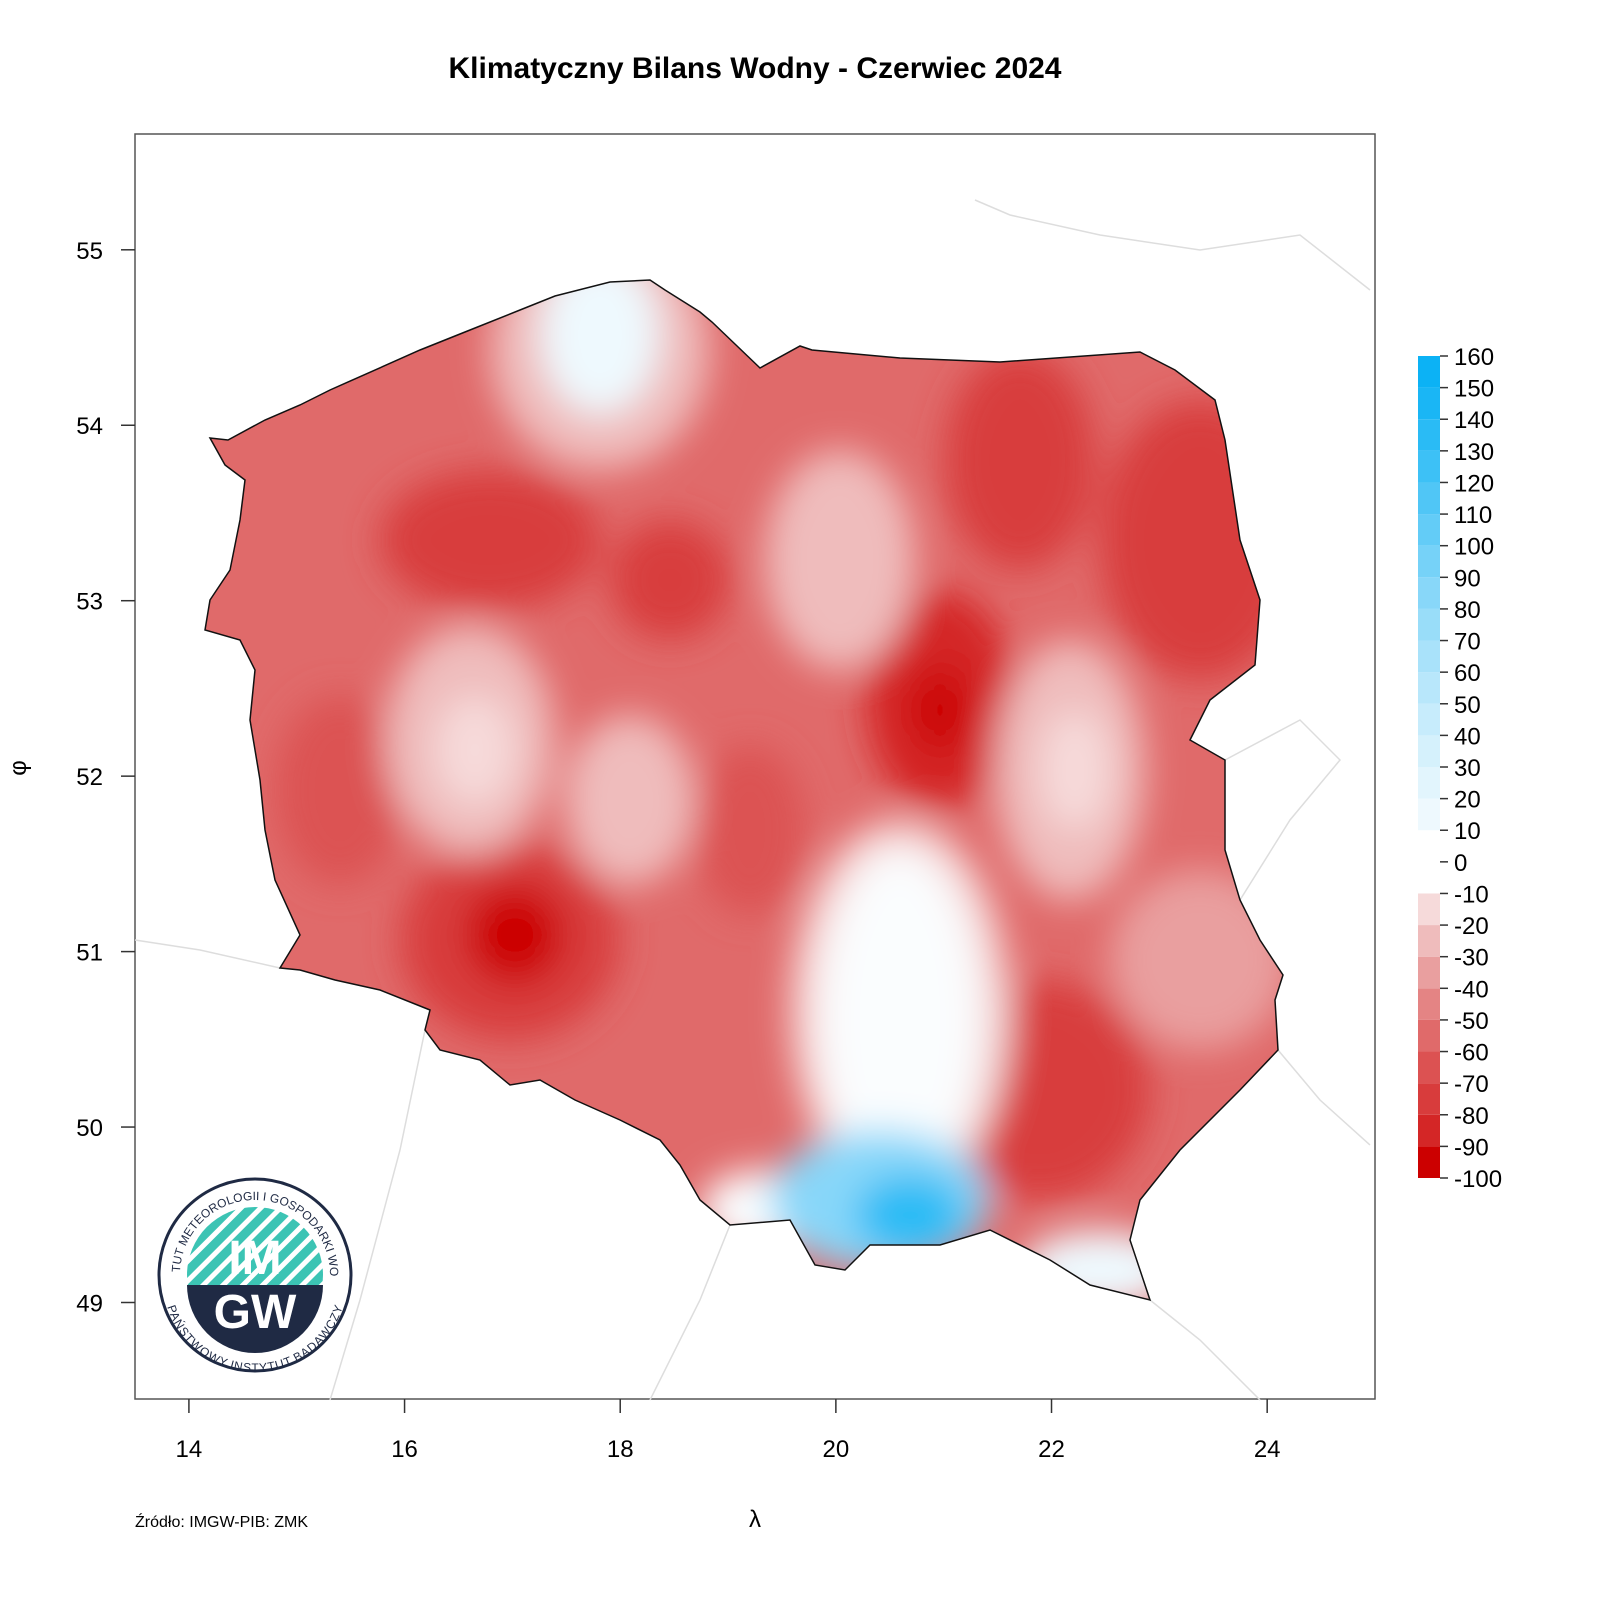 This screenshot has width=1600, height=1600. Describe the element at coordinates (1471, 989) in the screenshot. I see `colorbar-tick-label: -40` at that location.